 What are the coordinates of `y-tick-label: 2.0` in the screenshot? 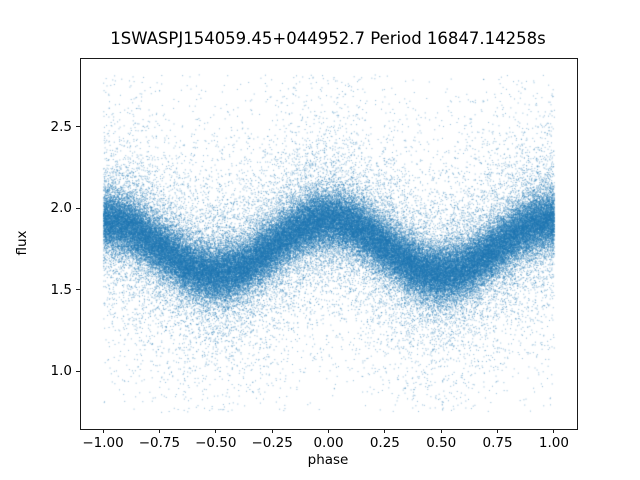 It's located at (61, 208).